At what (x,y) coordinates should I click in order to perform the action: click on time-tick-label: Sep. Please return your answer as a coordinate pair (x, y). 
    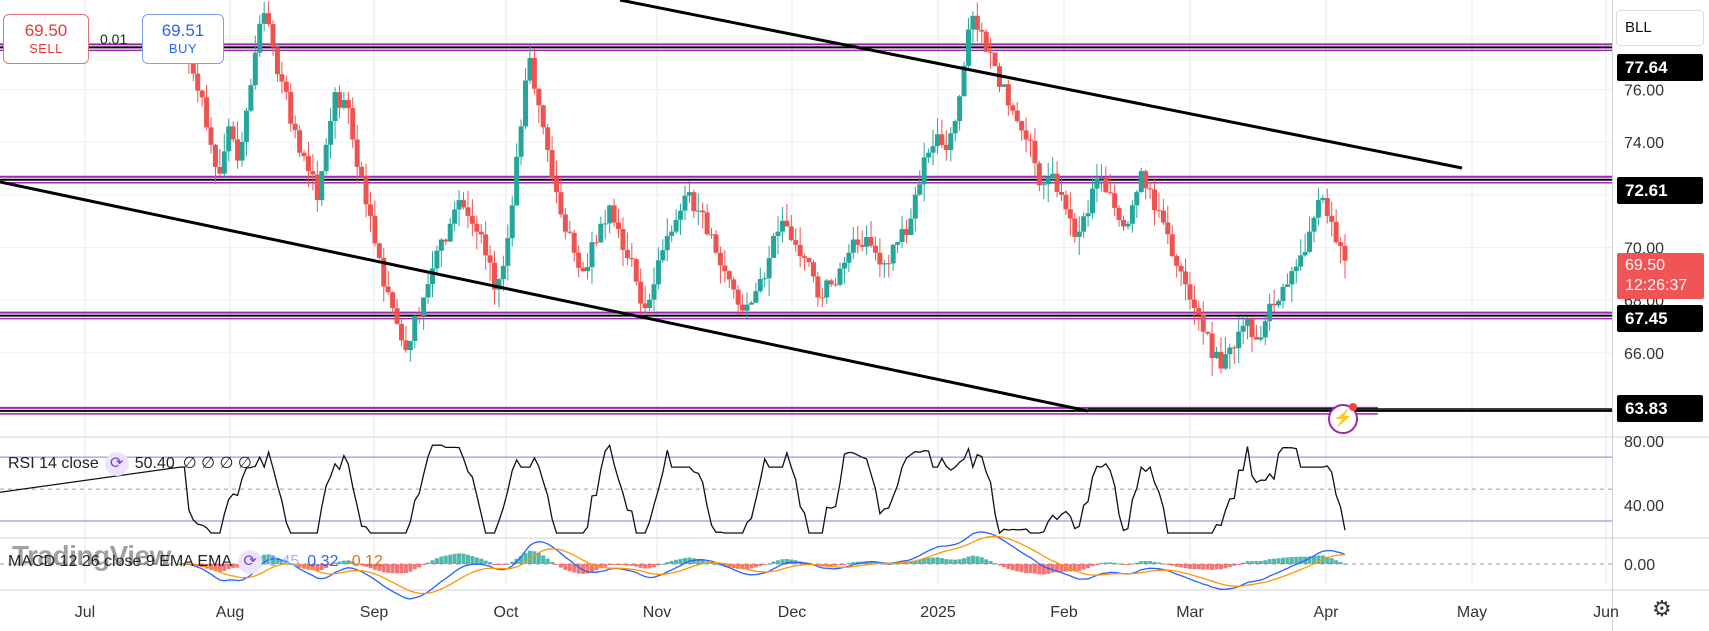
    Looking at the image, I should click on (374, 612).